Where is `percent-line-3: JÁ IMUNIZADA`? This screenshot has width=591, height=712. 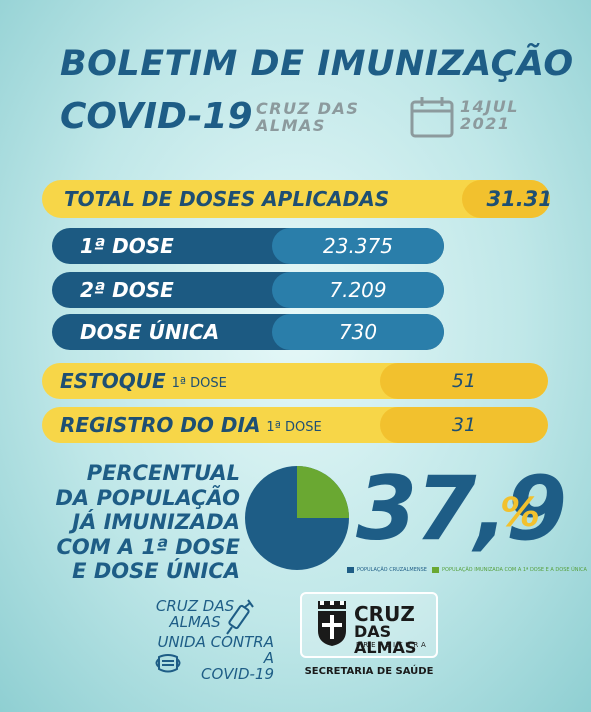 percent-line-3: JÁ IMUNIZADA is located at coordinates (156, 522).